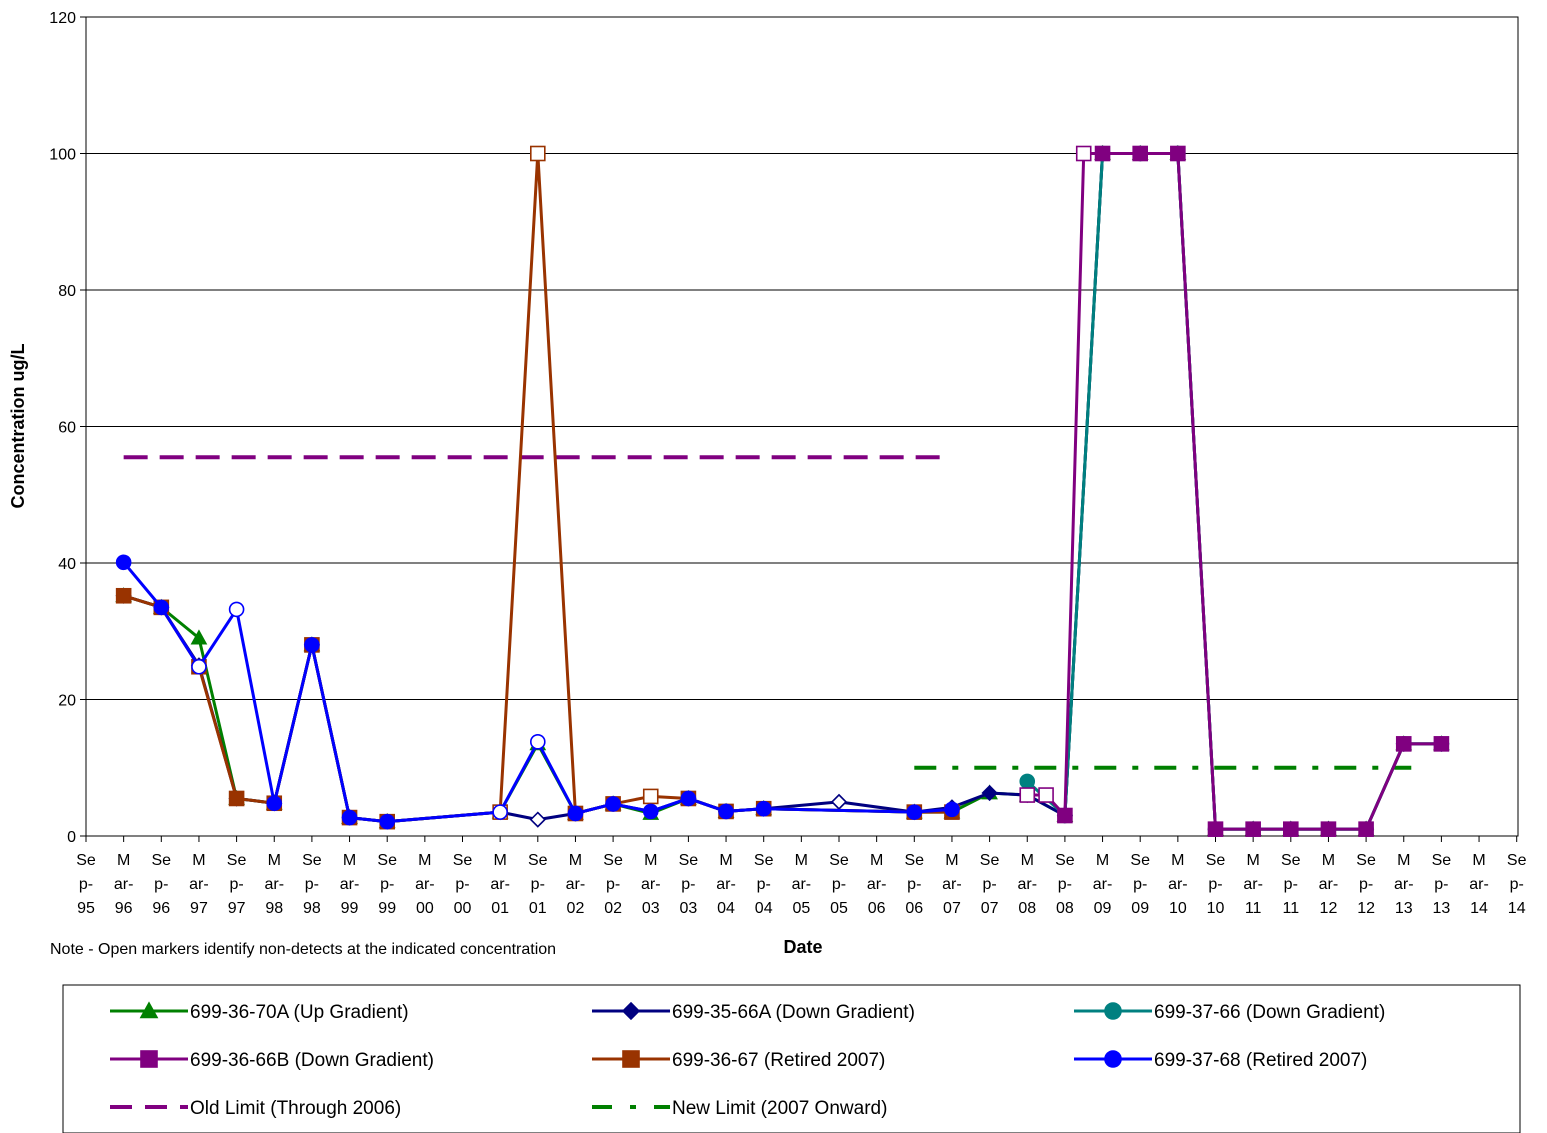 This screenshot has width=1547, height=1133. Describe the element at coordinates (1517, 884) in the screenshot. I see `x-tick-label: Se p-14` at that location.